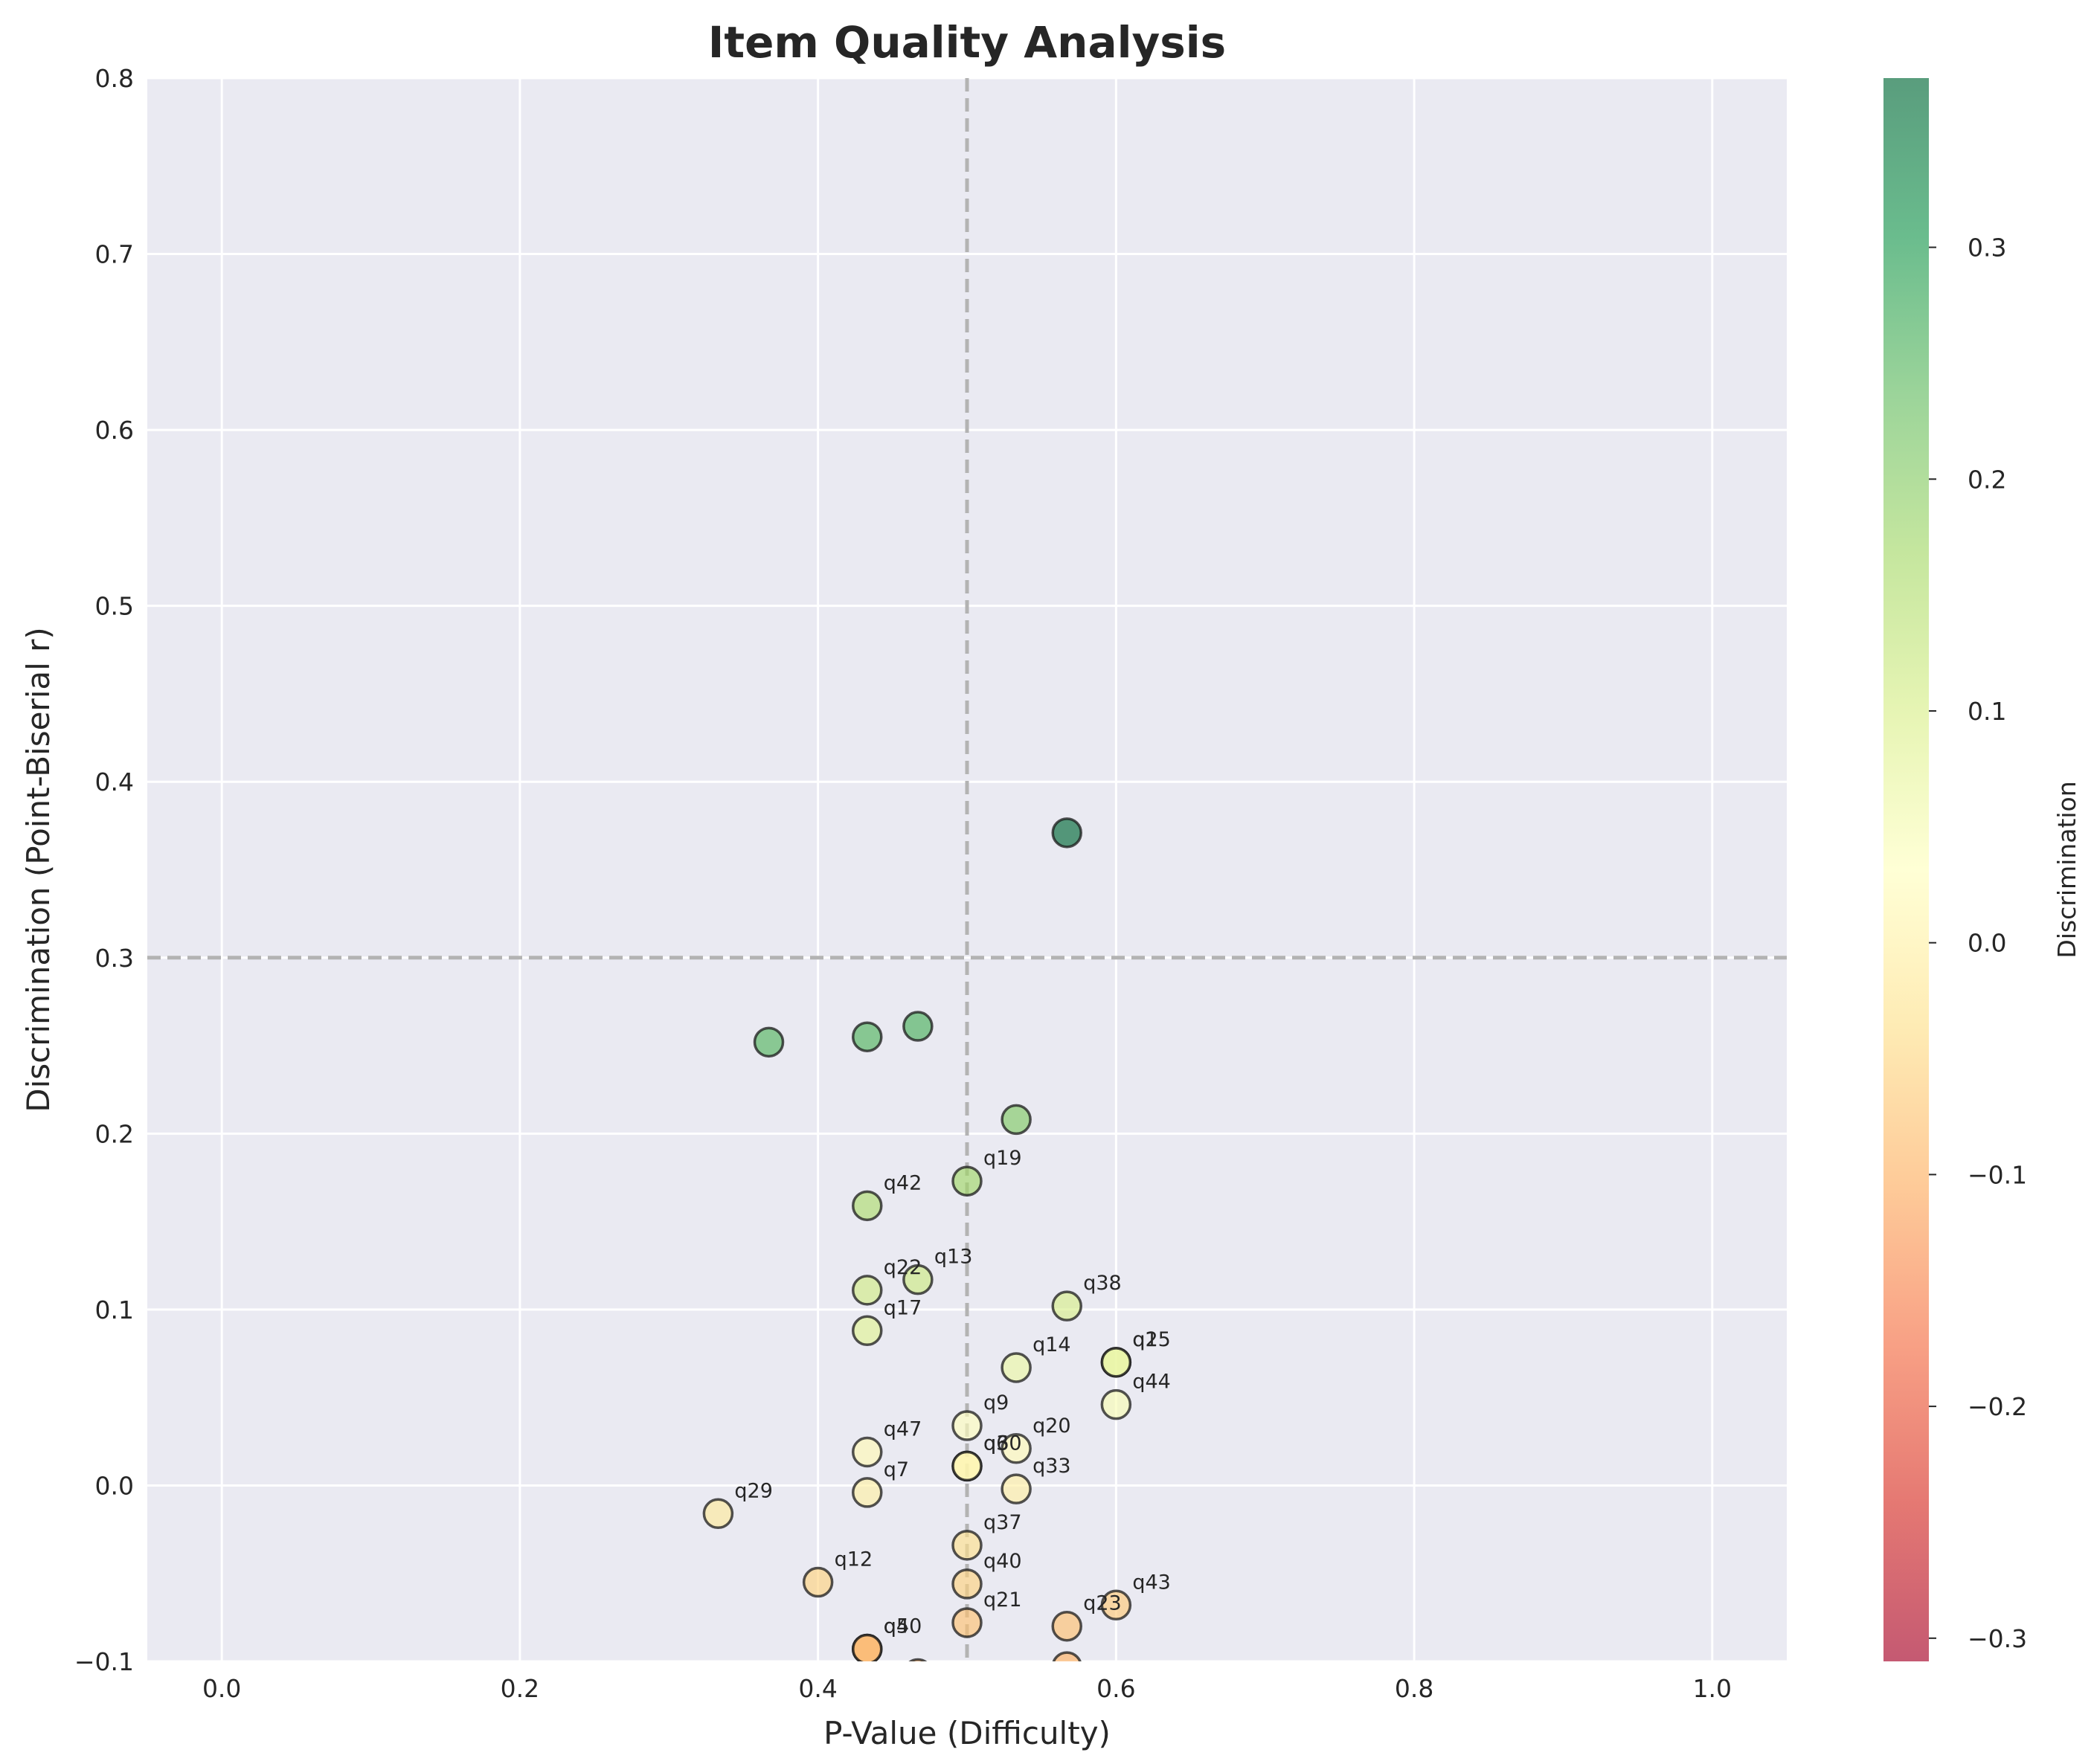 The height and width of the screenshot is (1764, 2094). What do you see at coordinates (1002, 1158) in the screenshot?
I see `point-label: q19` at bounding box center [1002, 1158].